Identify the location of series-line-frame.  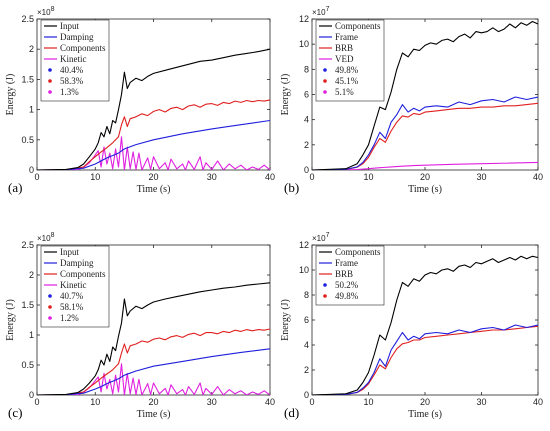
(425, 359).